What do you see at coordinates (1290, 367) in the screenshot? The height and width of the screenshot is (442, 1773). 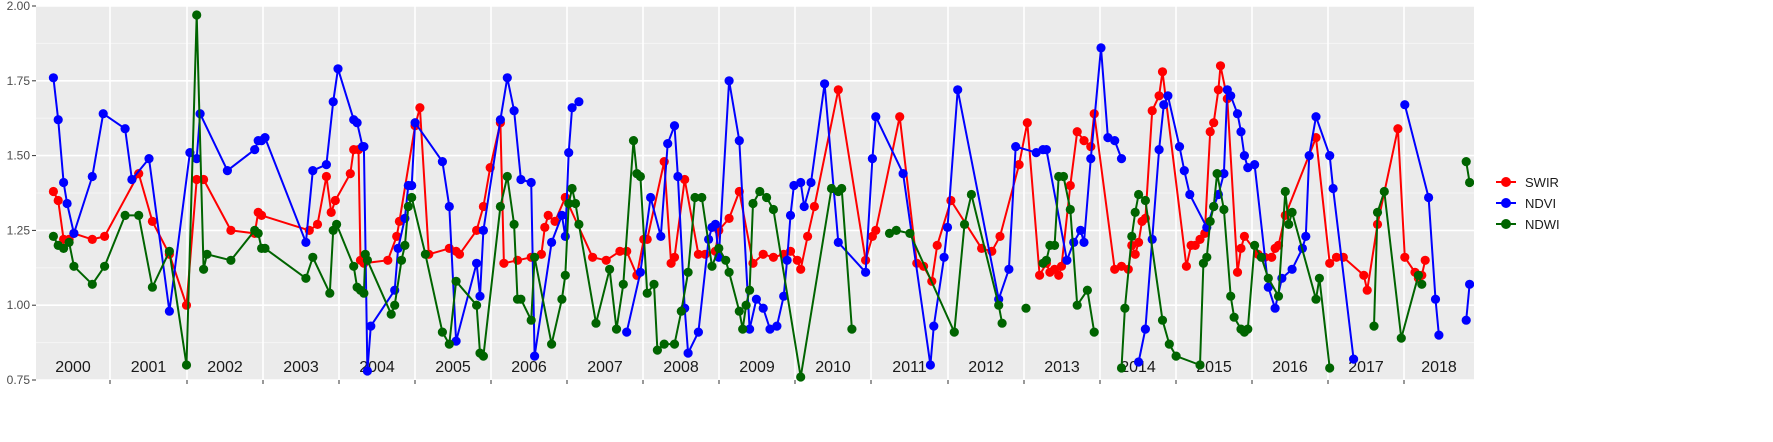 I see `year-label: 2016` at bounding box center [1290, 367].